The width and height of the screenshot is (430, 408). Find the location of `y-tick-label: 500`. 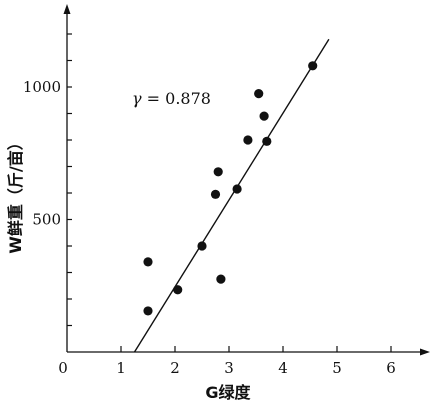

y-tick-label: 500 is located at coordinates (46, 220).